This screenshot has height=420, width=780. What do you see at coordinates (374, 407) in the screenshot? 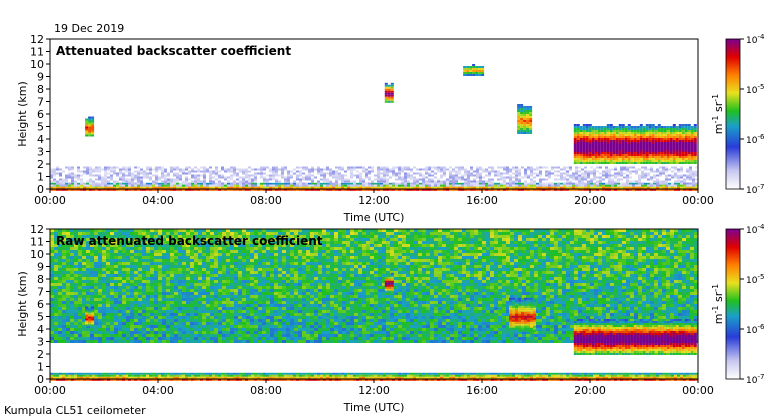
I see `x-axis-label-bottom: Time (UTC)` at bounding box center [374, 407].